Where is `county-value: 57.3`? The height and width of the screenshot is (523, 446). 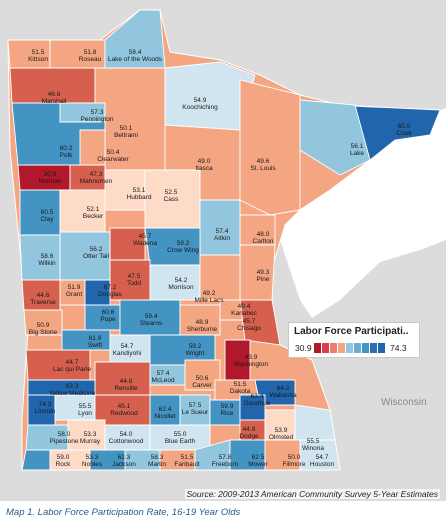 county-value: 57.3 is located at coordinates (97, 112).